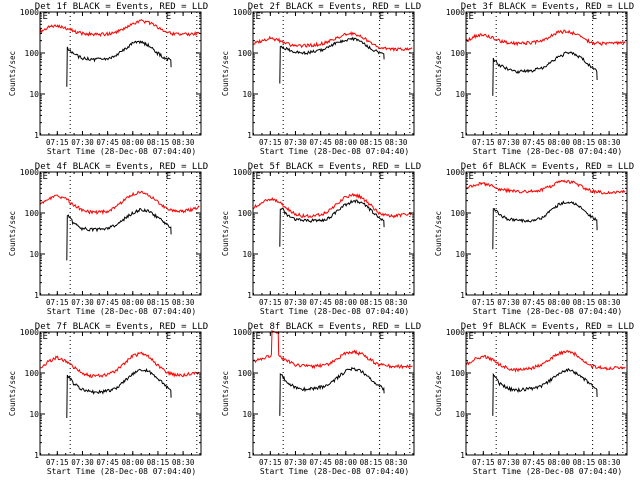 This screenshot has height=484, width=640. I want to click on chart-title: Det 1f BLACK = Events, RED = LLD, so click(121, 7).